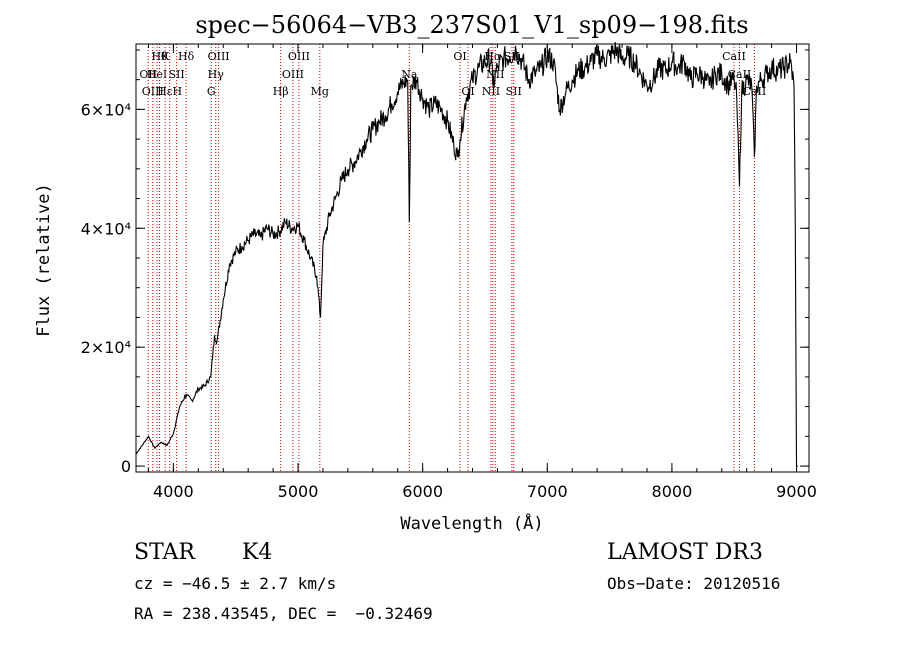  I want to click on x-tick-label: 8000, so click(672, 491).